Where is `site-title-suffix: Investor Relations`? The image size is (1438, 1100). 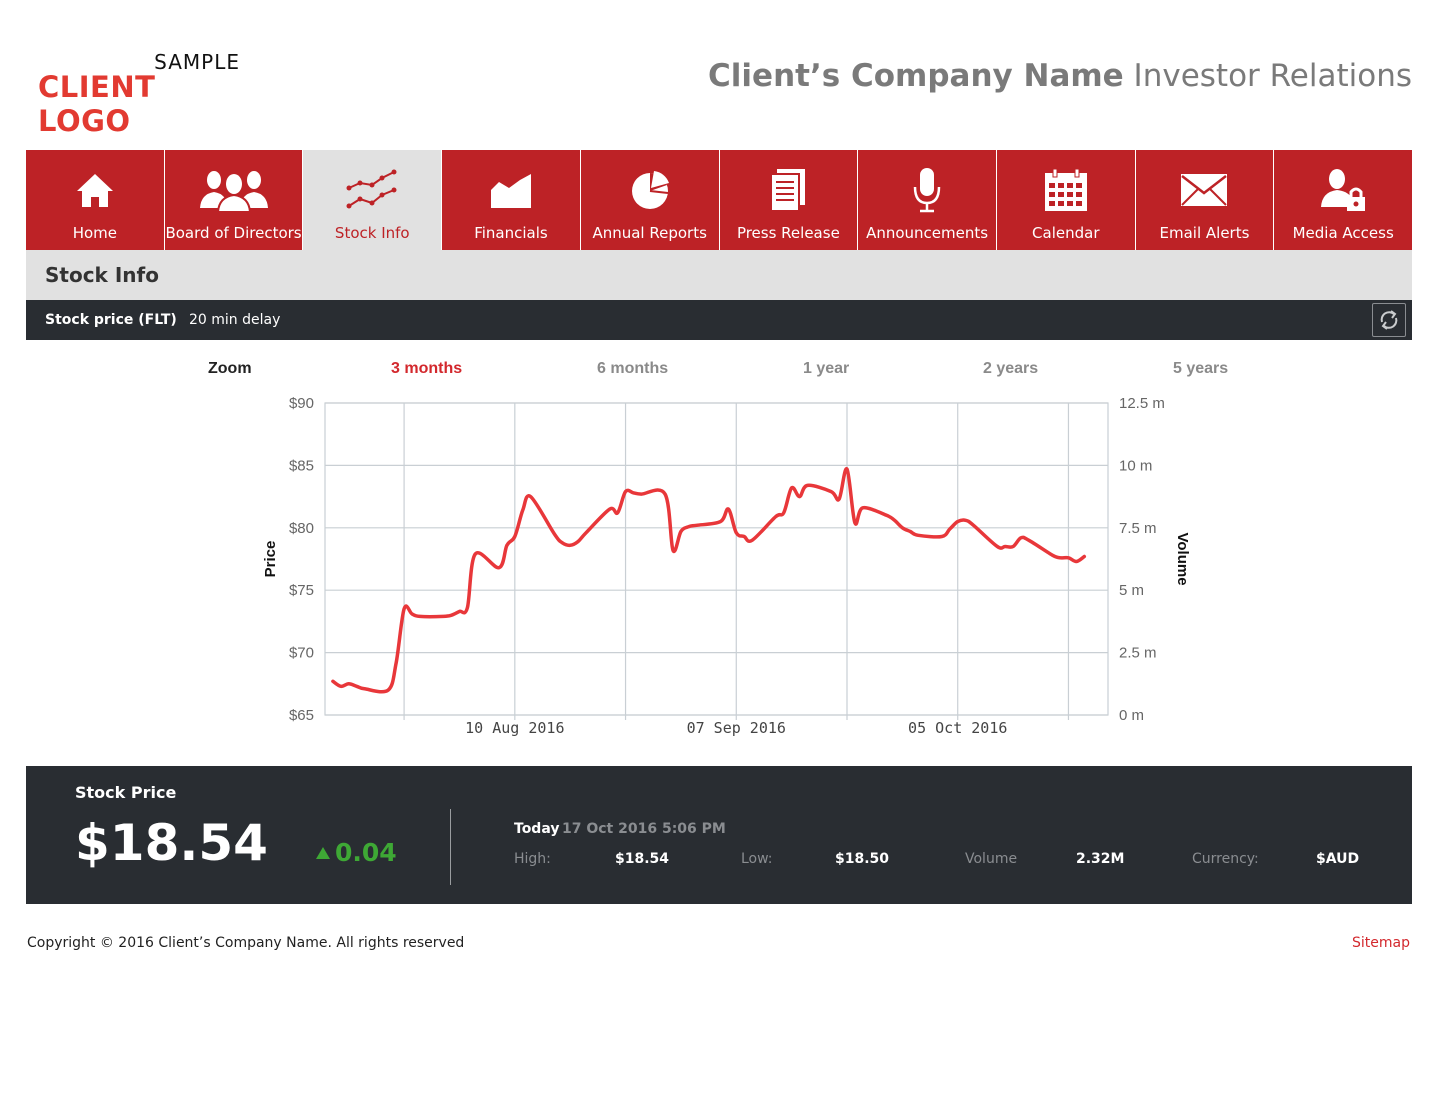
site-title-suffix: Investor Relations is located at coordinates (1267, 76).